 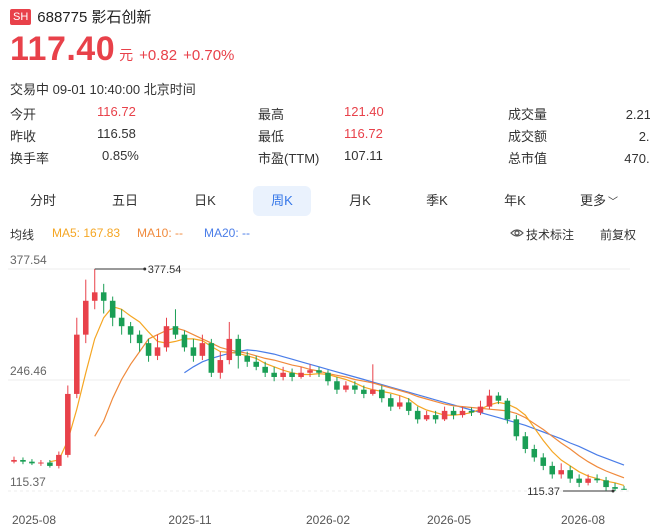 What do you see at coordinates (517, 233) in the screenshot?
I see `eye-icon` at bounding box center [517, 233].